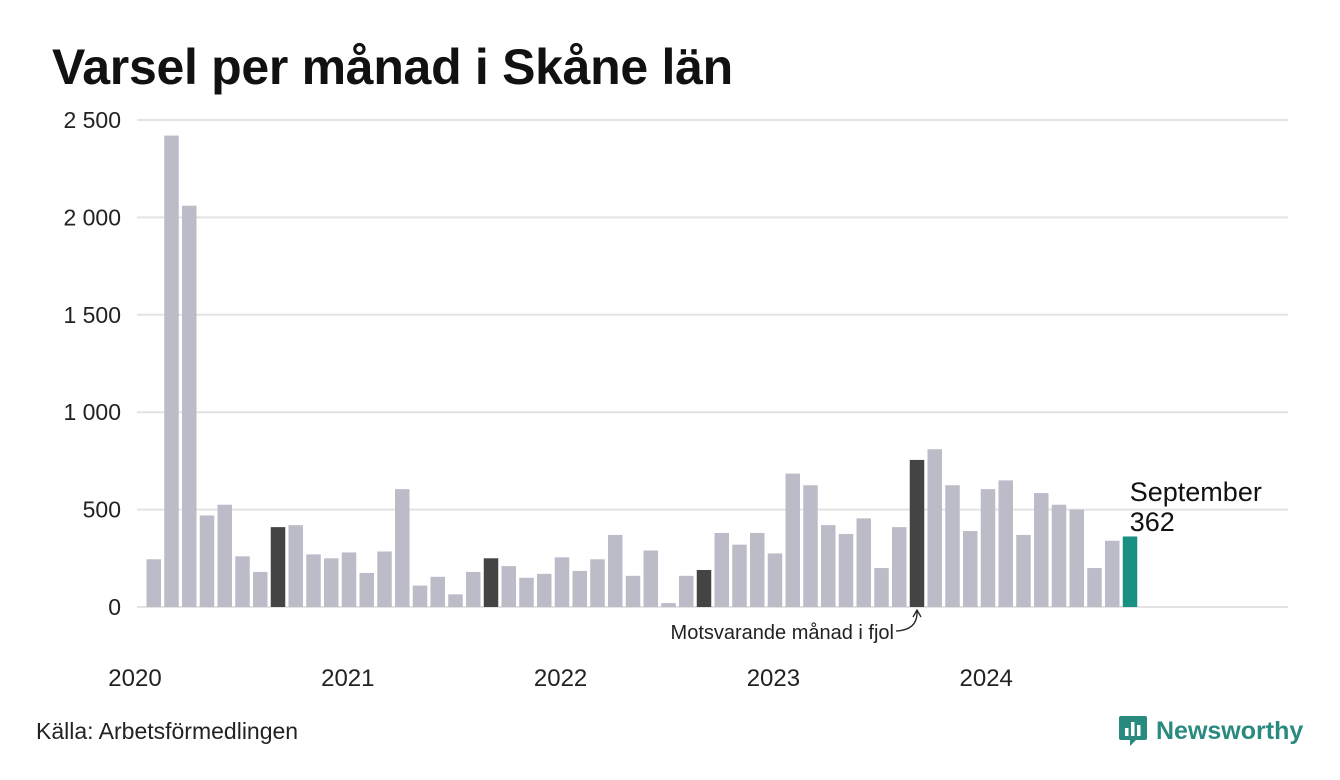 Image resolution: width=1340 pixels, height=780 pixels. I want to click on x-axis-ticks: 2020 2021 2022 2023 2024, so click(560, 678).